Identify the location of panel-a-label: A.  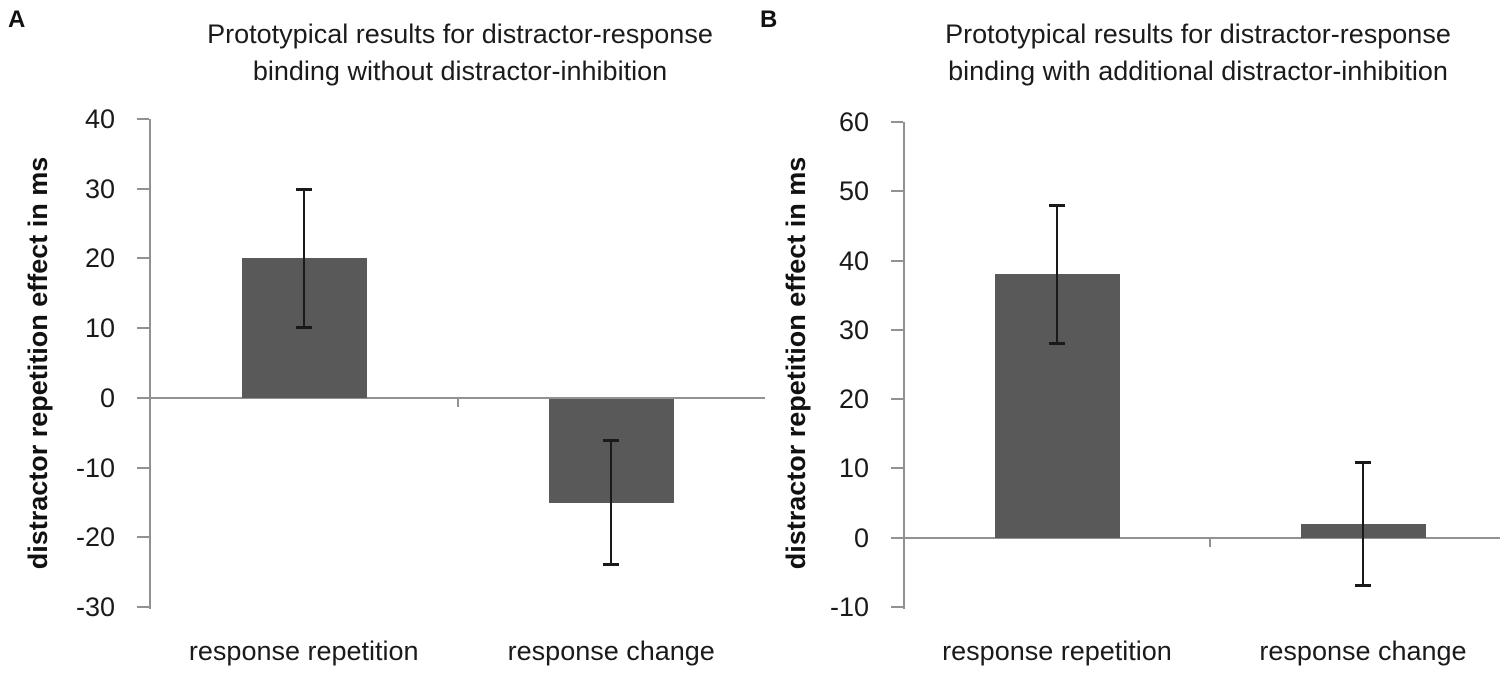
(17, 19).